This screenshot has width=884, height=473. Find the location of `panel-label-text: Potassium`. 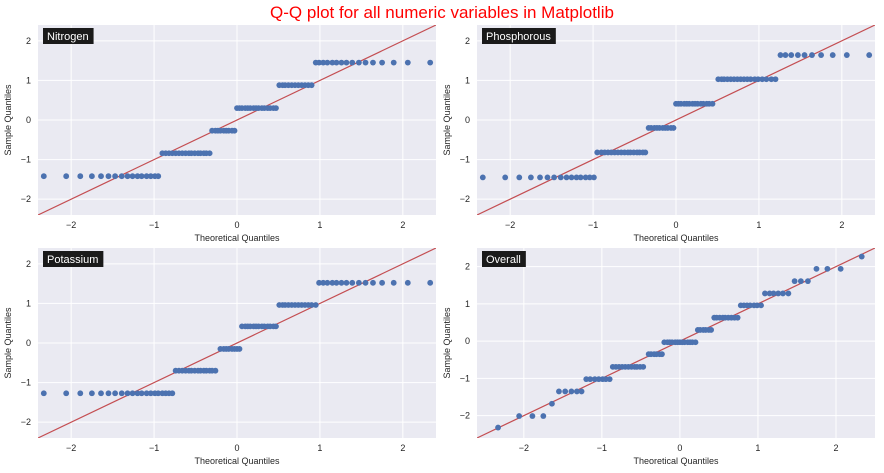

panel-label-text: Potassium is located at coordinates (72, 260).